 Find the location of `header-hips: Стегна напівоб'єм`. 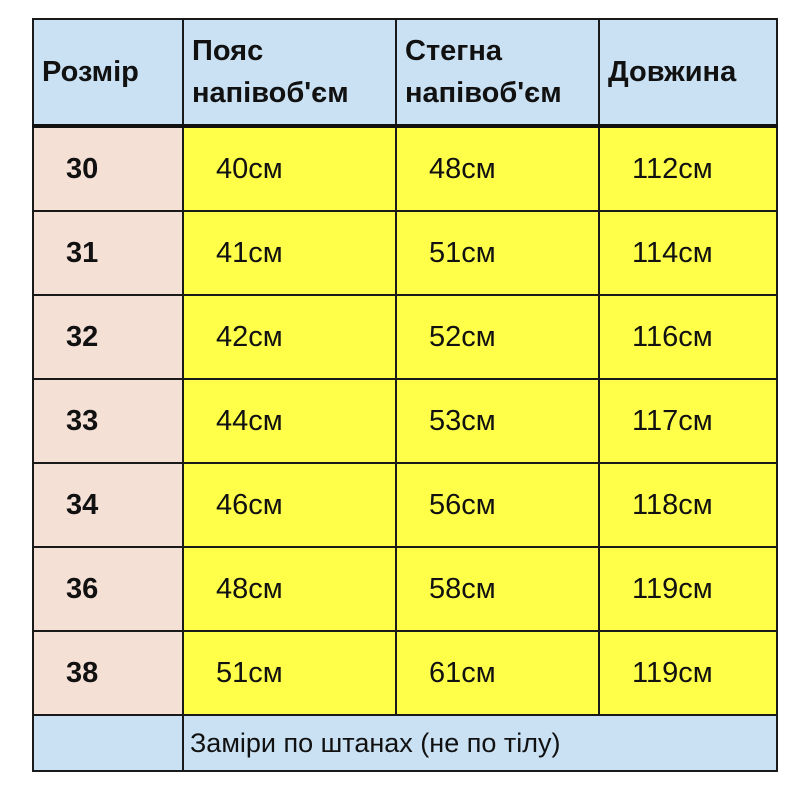

header-hips: Стегна напівоб'єм is located at coordinates (497, 72).